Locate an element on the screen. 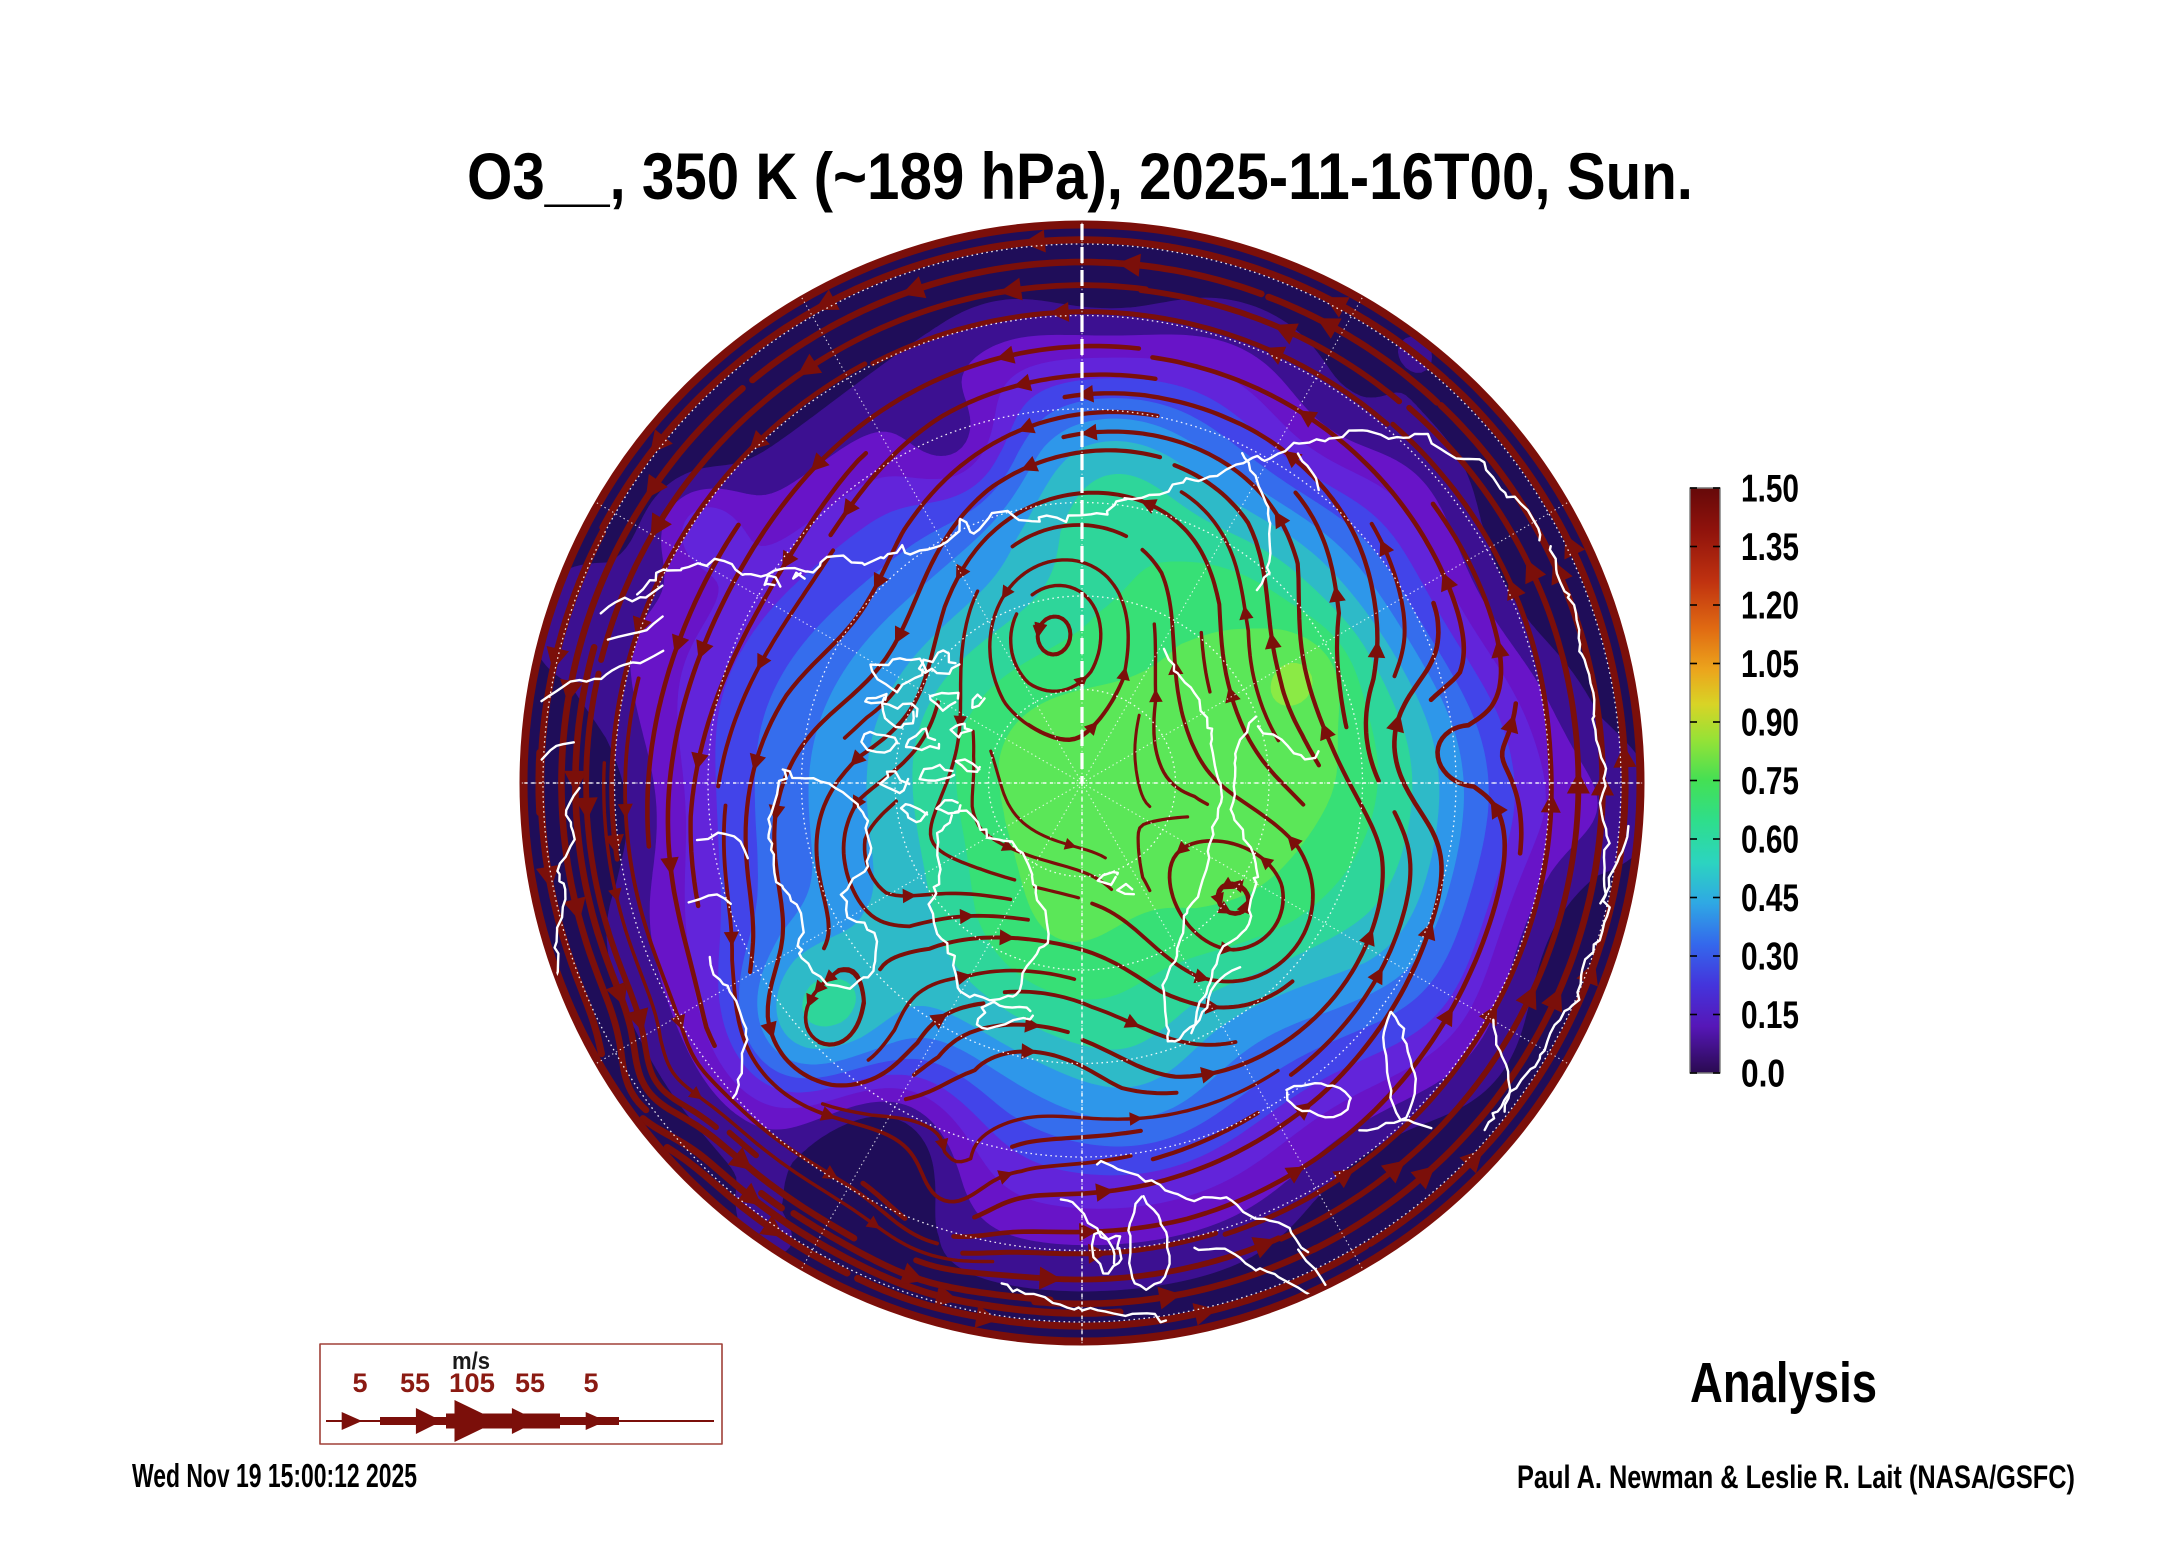  svg-text: 0.30 is located at coordinates (1770, 957).